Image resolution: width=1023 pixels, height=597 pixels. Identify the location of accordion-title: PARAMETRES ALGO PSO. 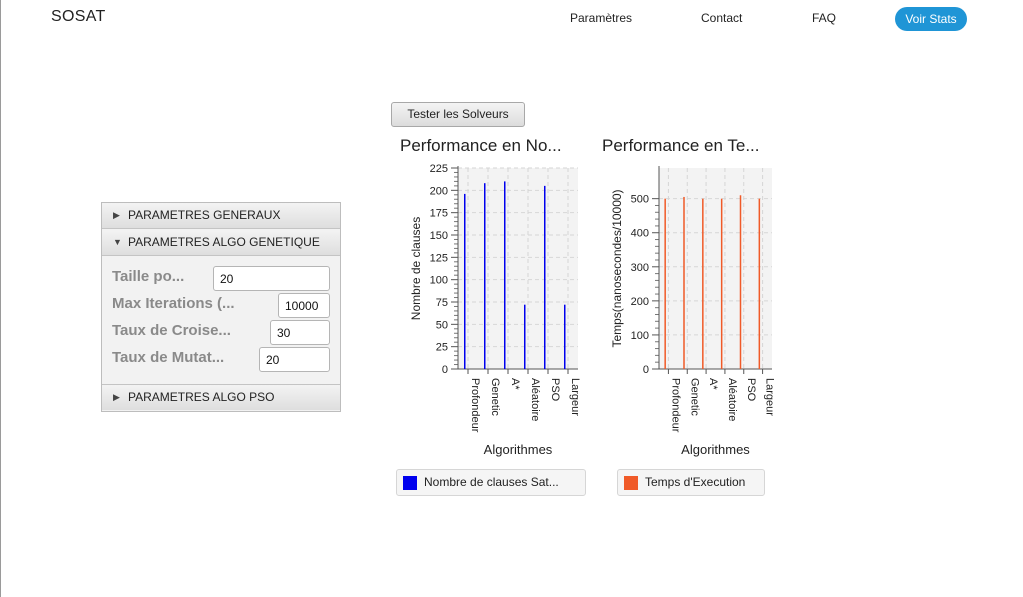
(201, 397).